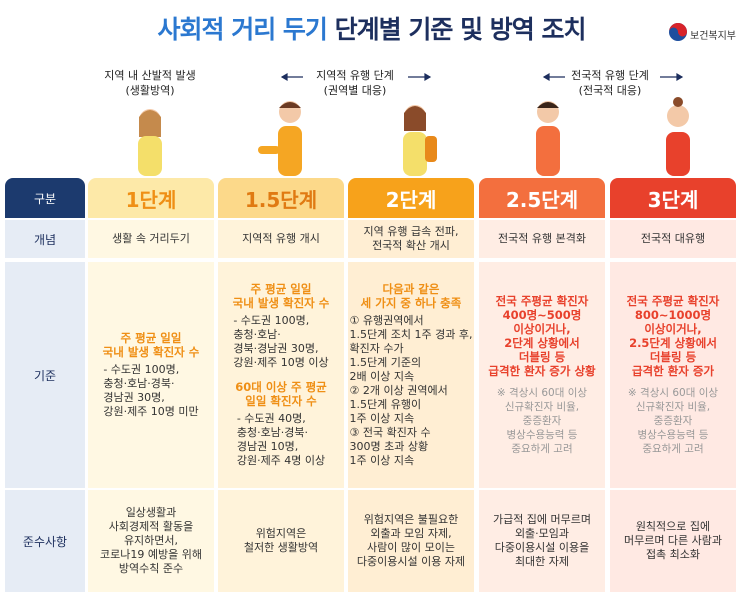  Describe the element at coordinates (267, 446) in the screenshot. I see `text-line: 경남권 10명,` at that location.